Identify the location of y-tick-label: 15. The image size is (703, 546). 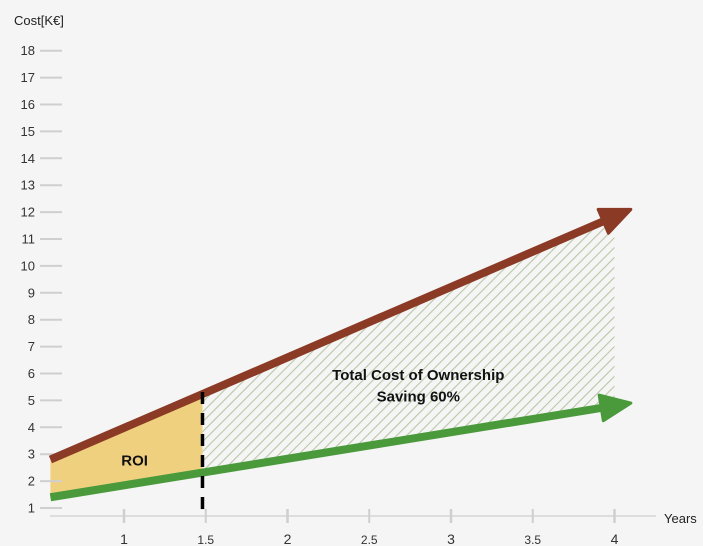
(28, 131).